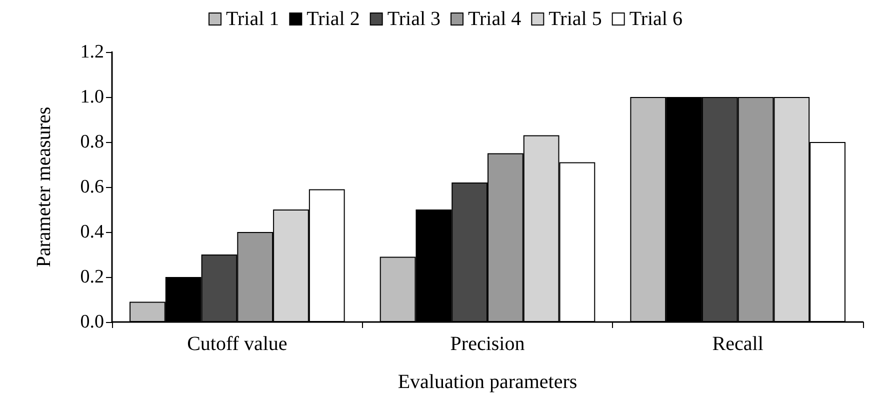  I want to click on y-tick-label: 0.8, so click(92, 142).